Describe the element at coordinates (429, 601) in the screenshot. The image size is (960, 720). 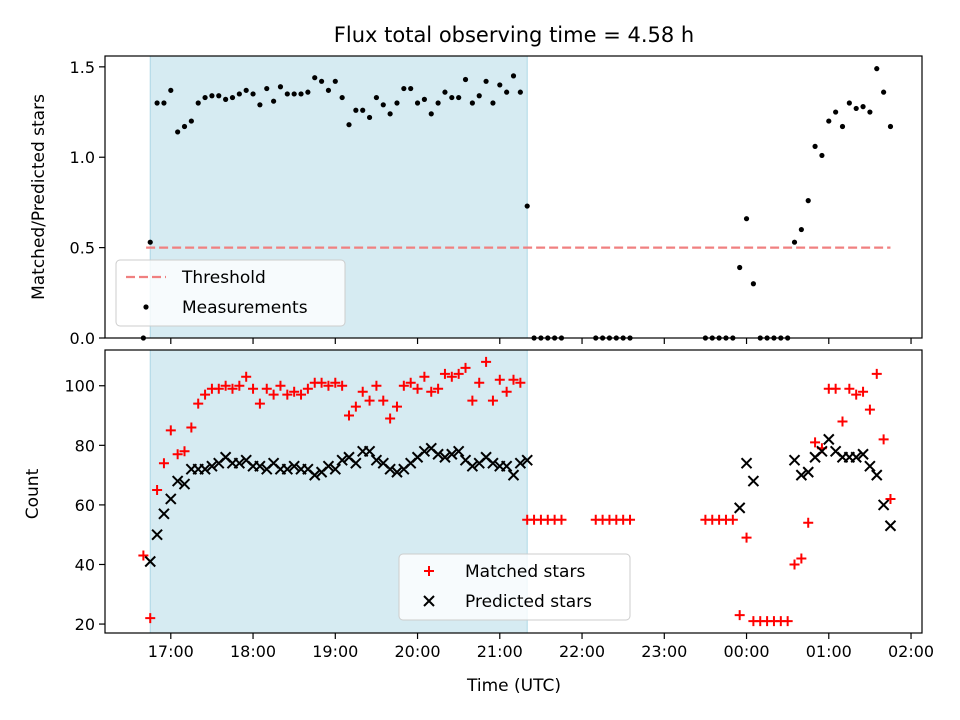
I see `legend-predicted-swatch` at that location.